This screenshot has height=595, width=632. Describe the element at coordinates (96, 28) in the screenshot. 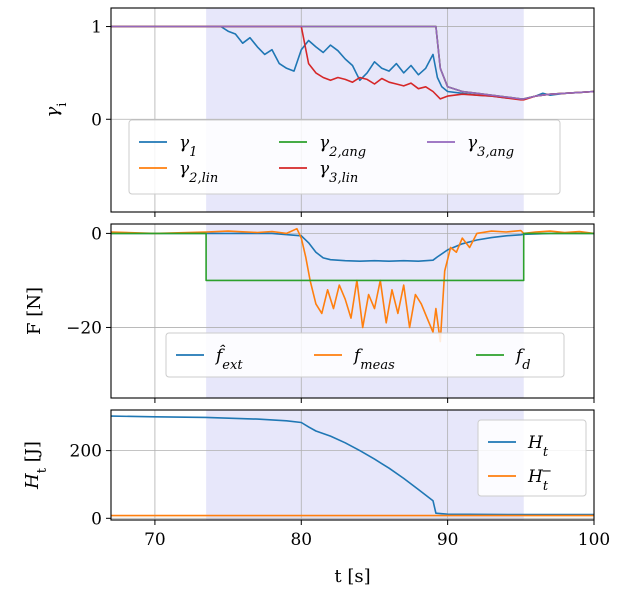

I see `y-tick-label: 1` at that location.